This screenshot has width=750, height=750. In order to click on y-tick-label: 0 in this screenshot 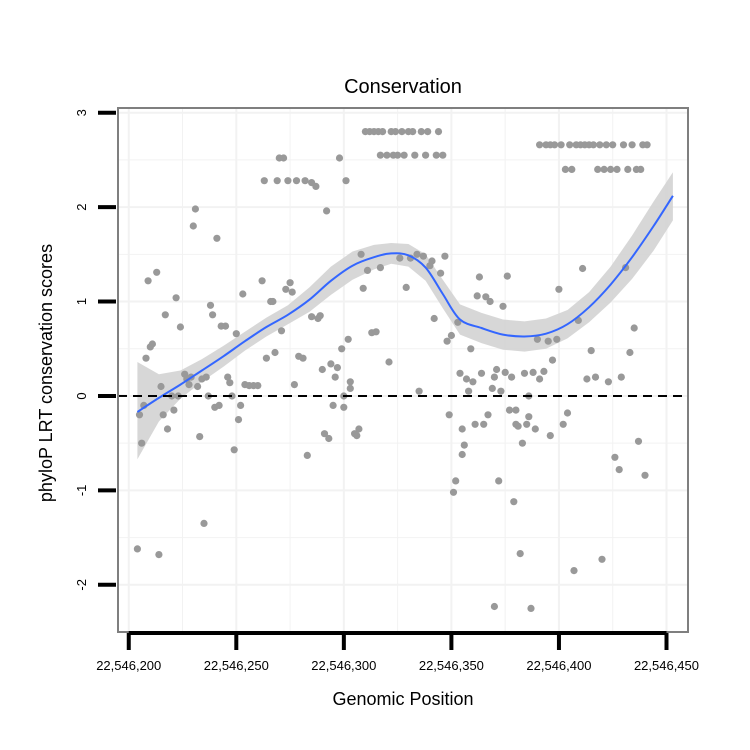, I will do `click(81, 395)`.